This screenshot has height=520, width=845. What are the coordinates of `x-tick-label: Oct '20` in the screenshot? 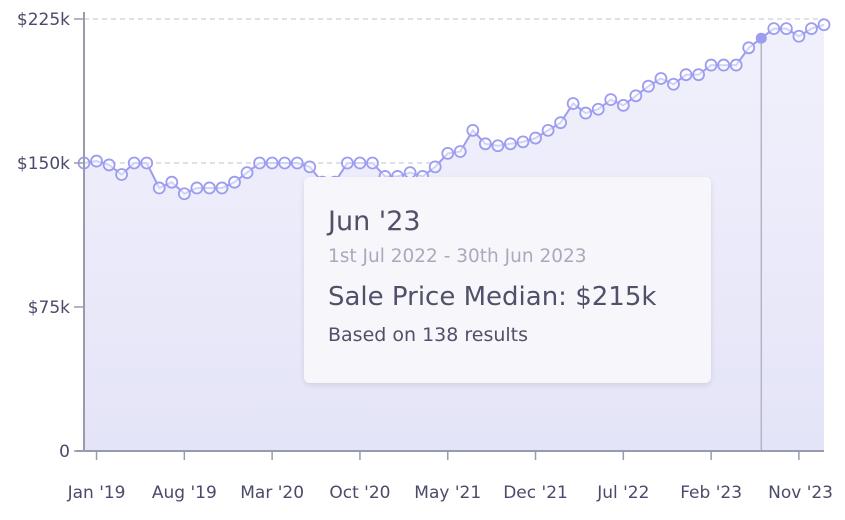 It's located at (359, 493).